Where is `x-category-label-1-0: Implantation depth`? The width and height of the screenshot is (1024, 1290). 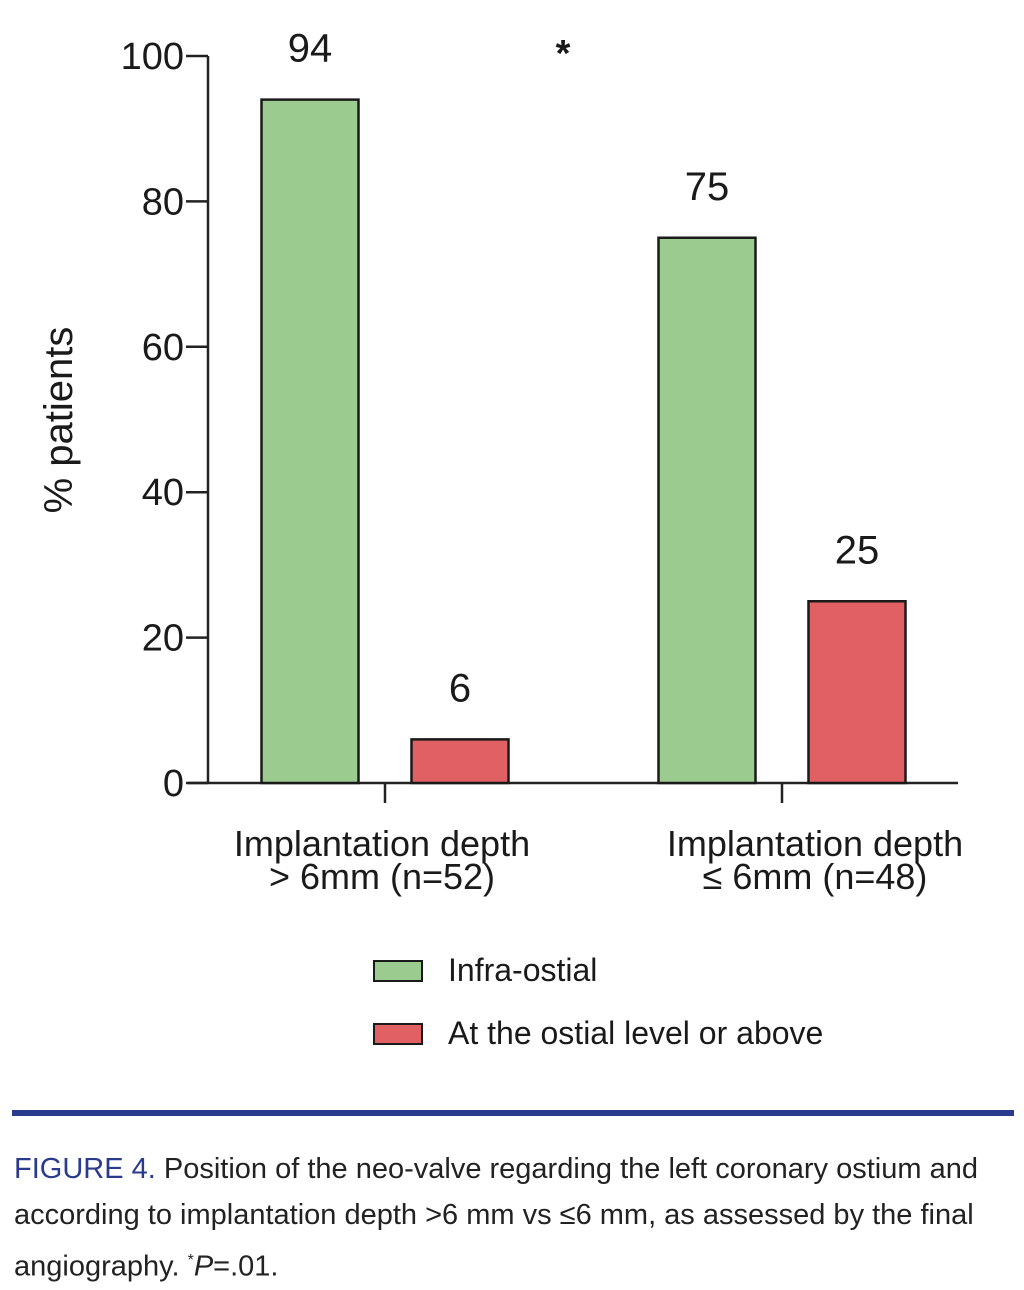 x-category-label-1-0: Implantation depth is located at coordinates (815, 843).